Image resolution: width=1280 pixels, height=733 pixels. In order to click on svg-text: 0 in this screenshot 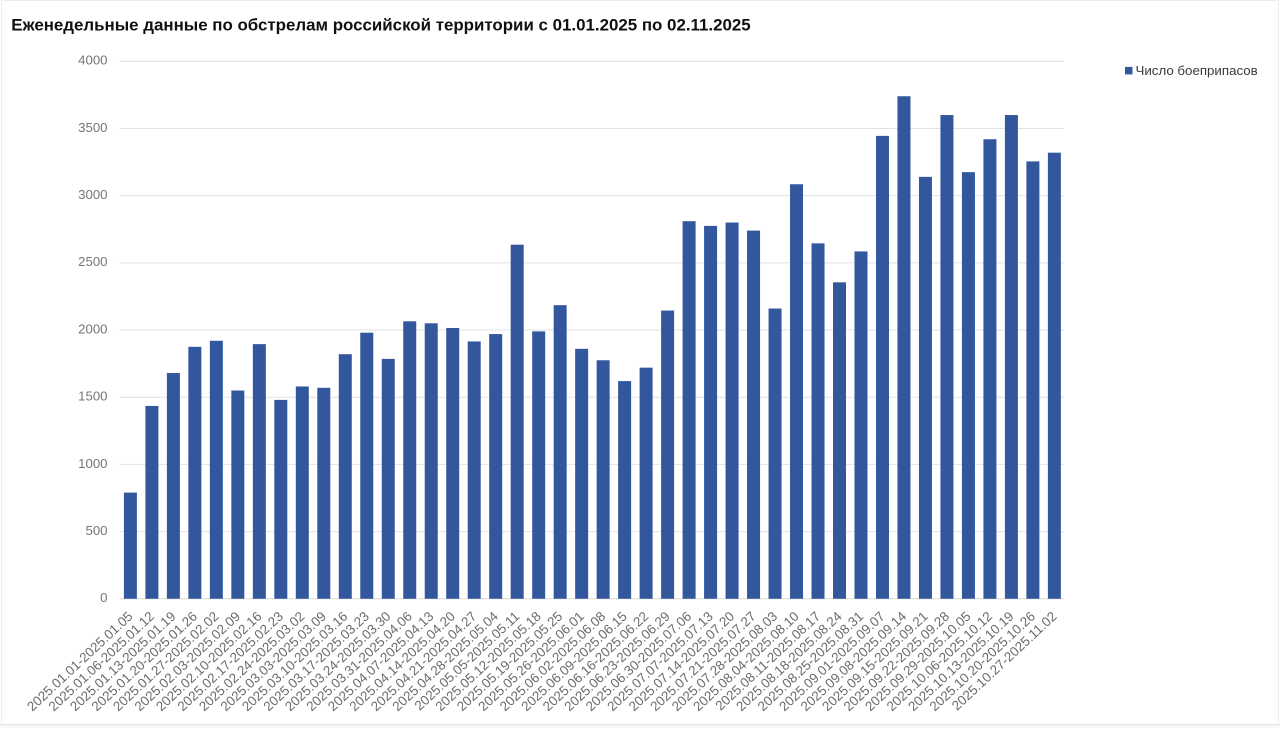, I will do `click(103, 597)`.